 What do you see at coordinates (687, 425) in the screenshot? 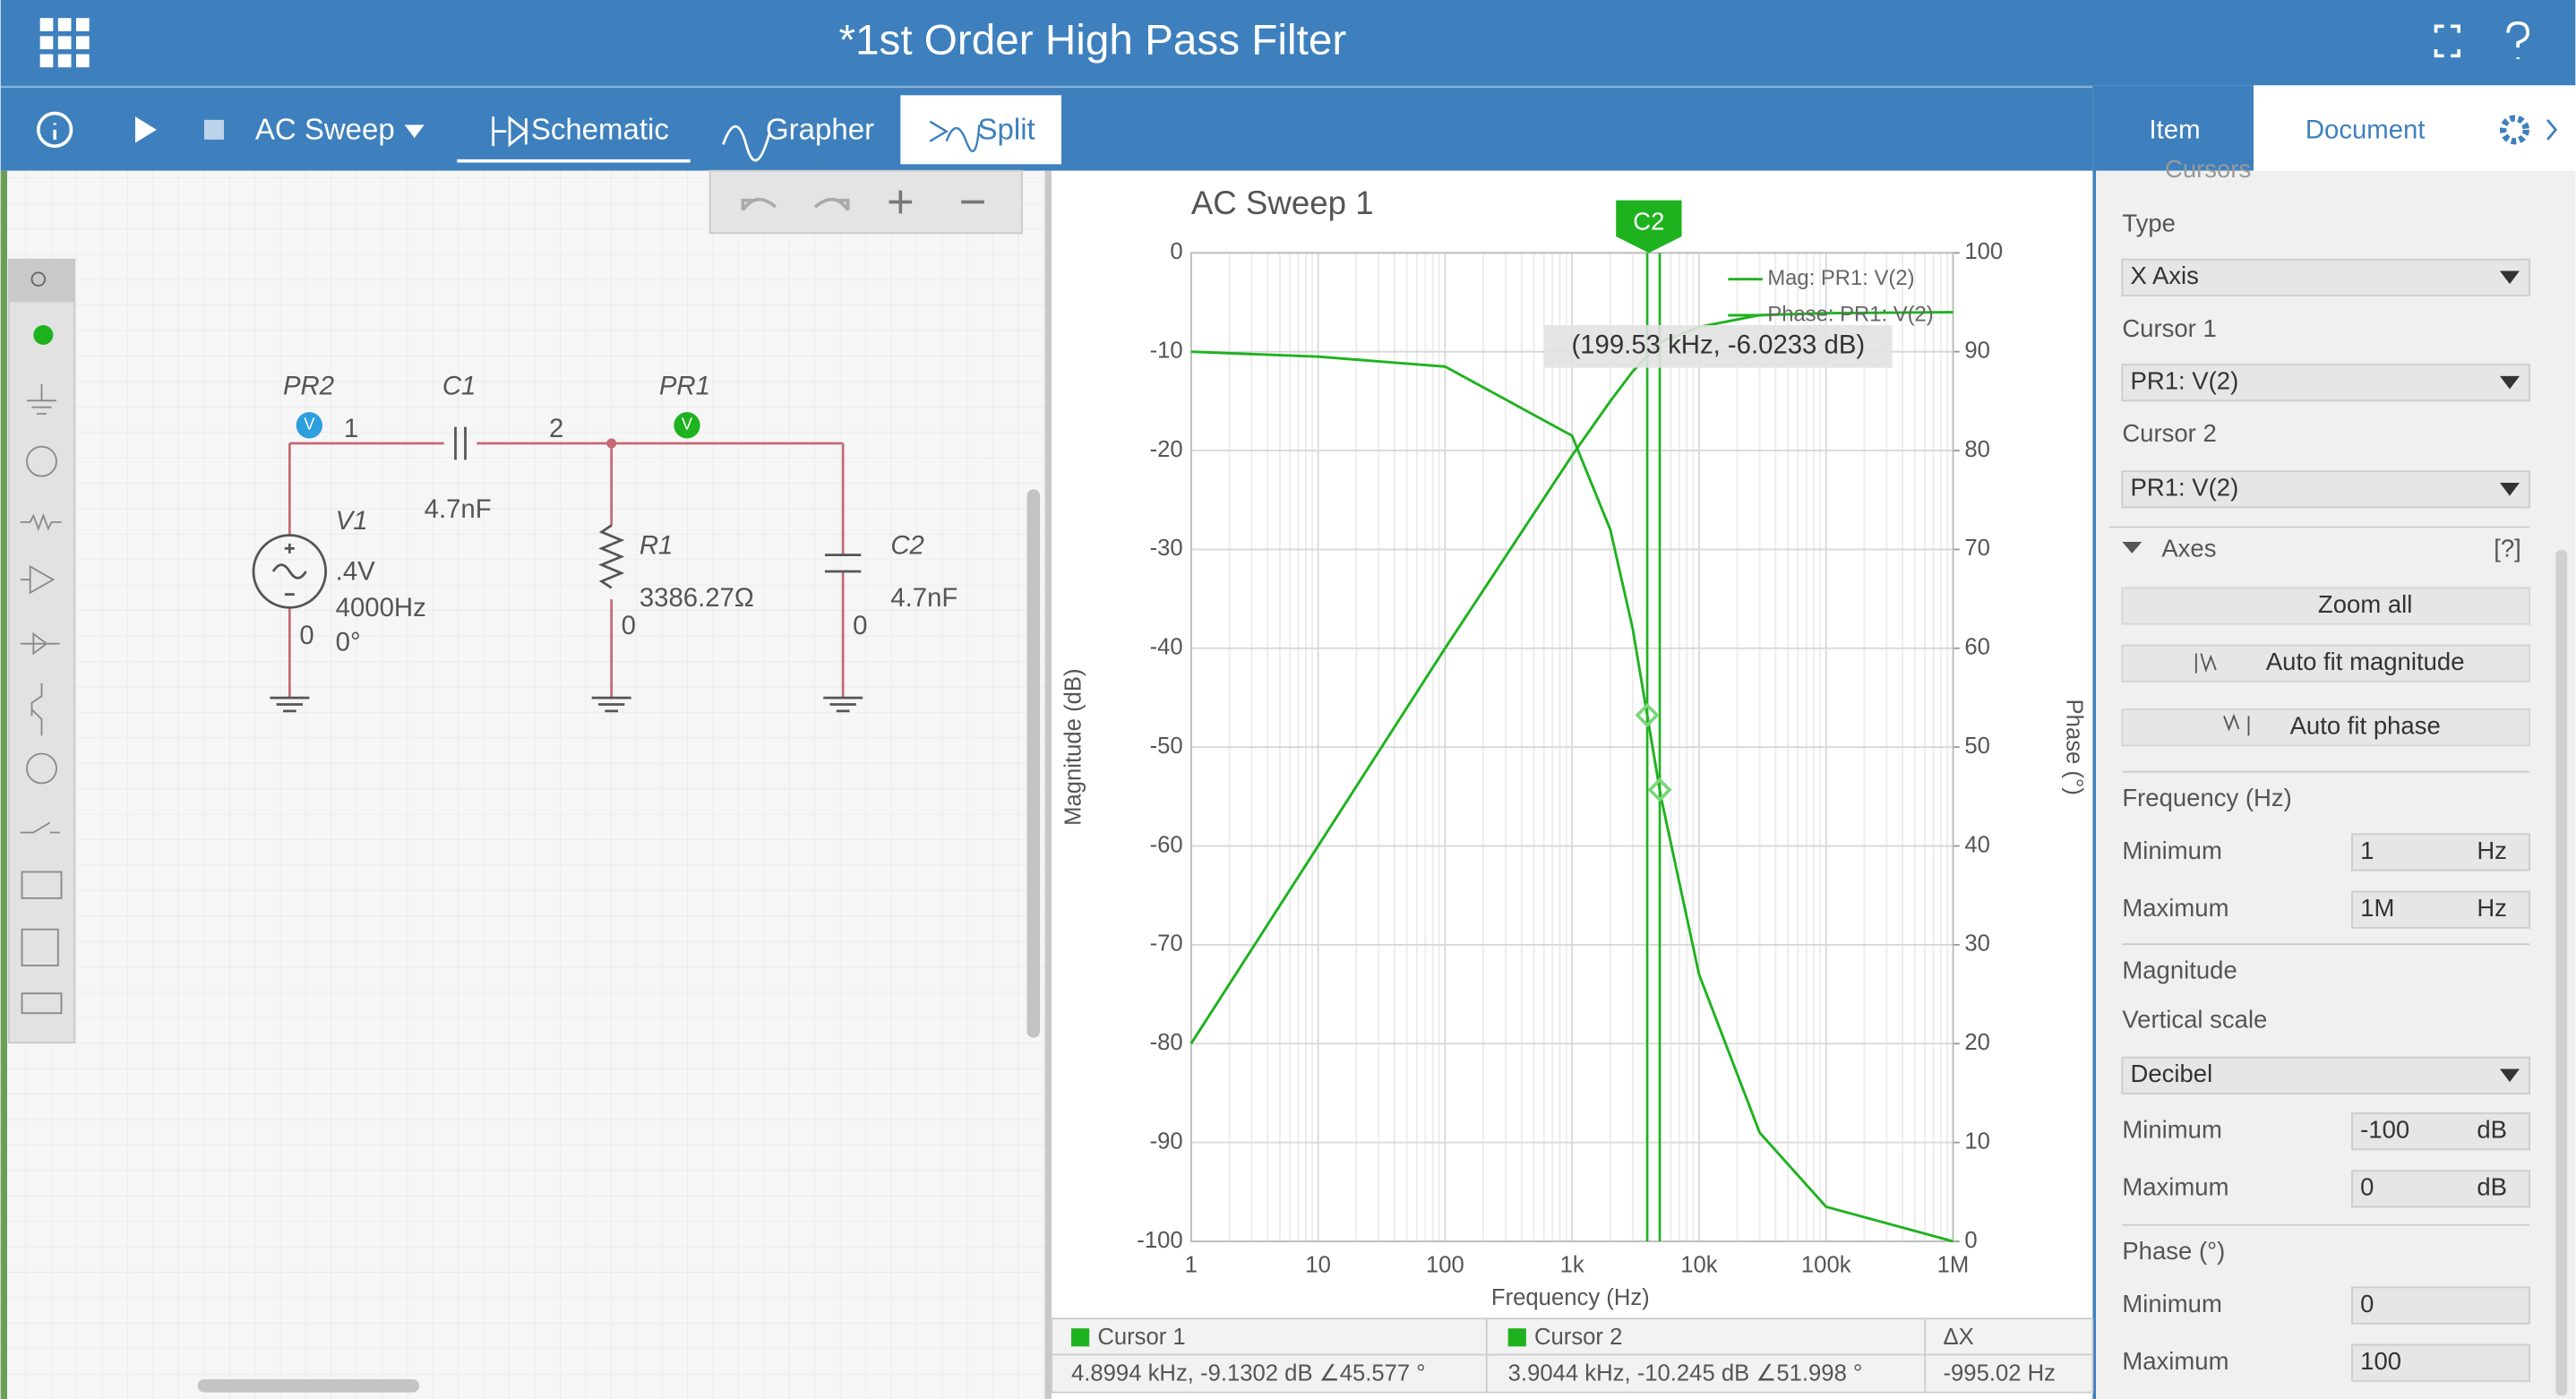
I see `probe-pr1` at bounding box center [687, 425].